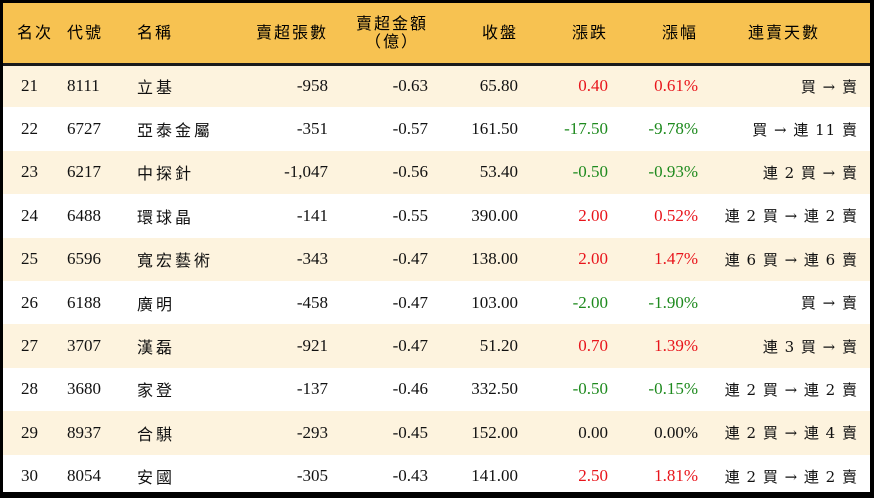 The width and height of the screenshot is (874, 498). What do you see at coordinates (85, 32) in the screenshot?
I see `header-code: 代號` at bounding box center [85, 32].